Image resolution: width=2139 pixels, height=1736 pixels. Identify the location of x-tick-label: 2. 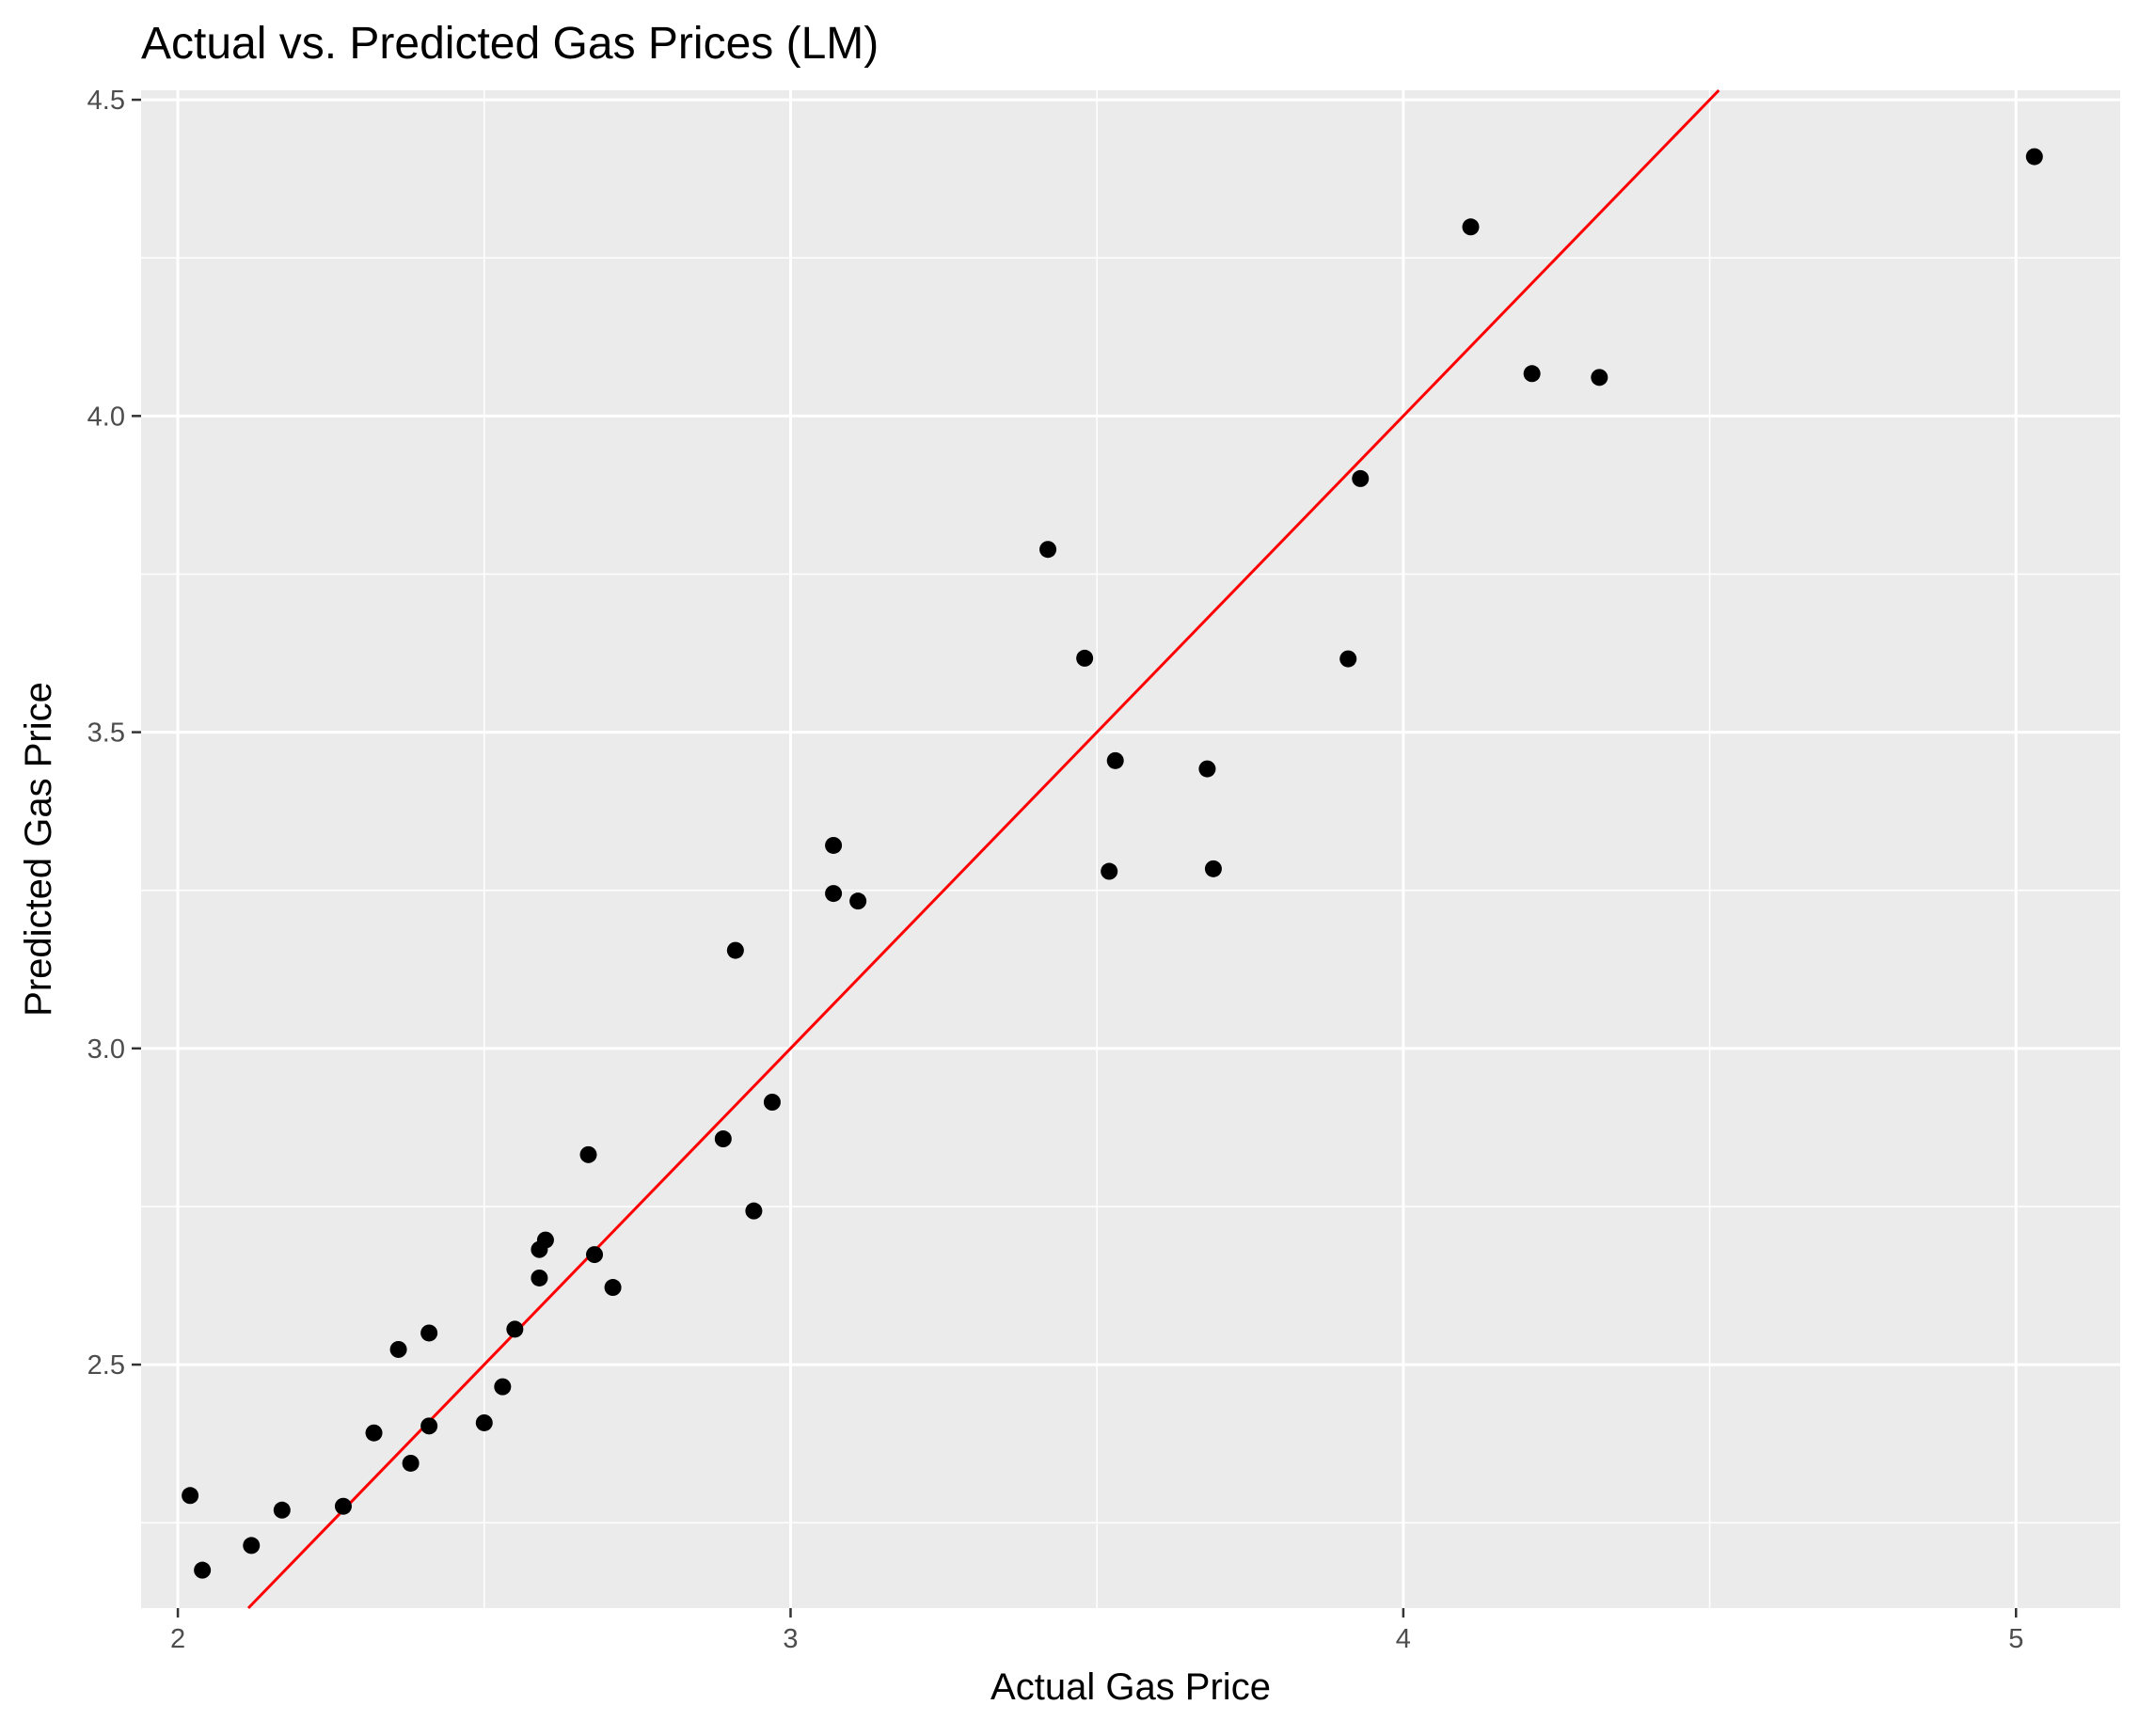
(177, 1639).